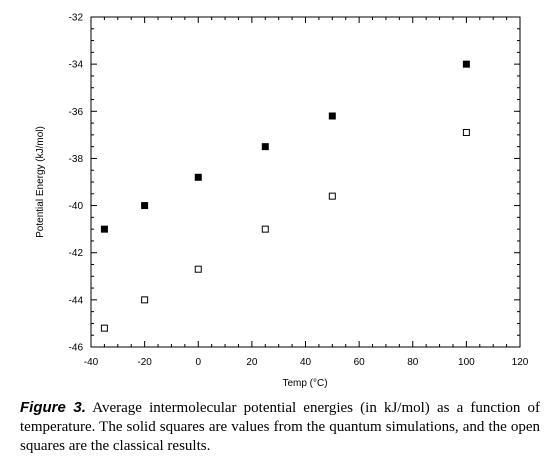 This screenshot has height=474, width=552. Describe the element at coordinates (413, 362) in the screenshot. I see `x-tick-label: 80` at that location.